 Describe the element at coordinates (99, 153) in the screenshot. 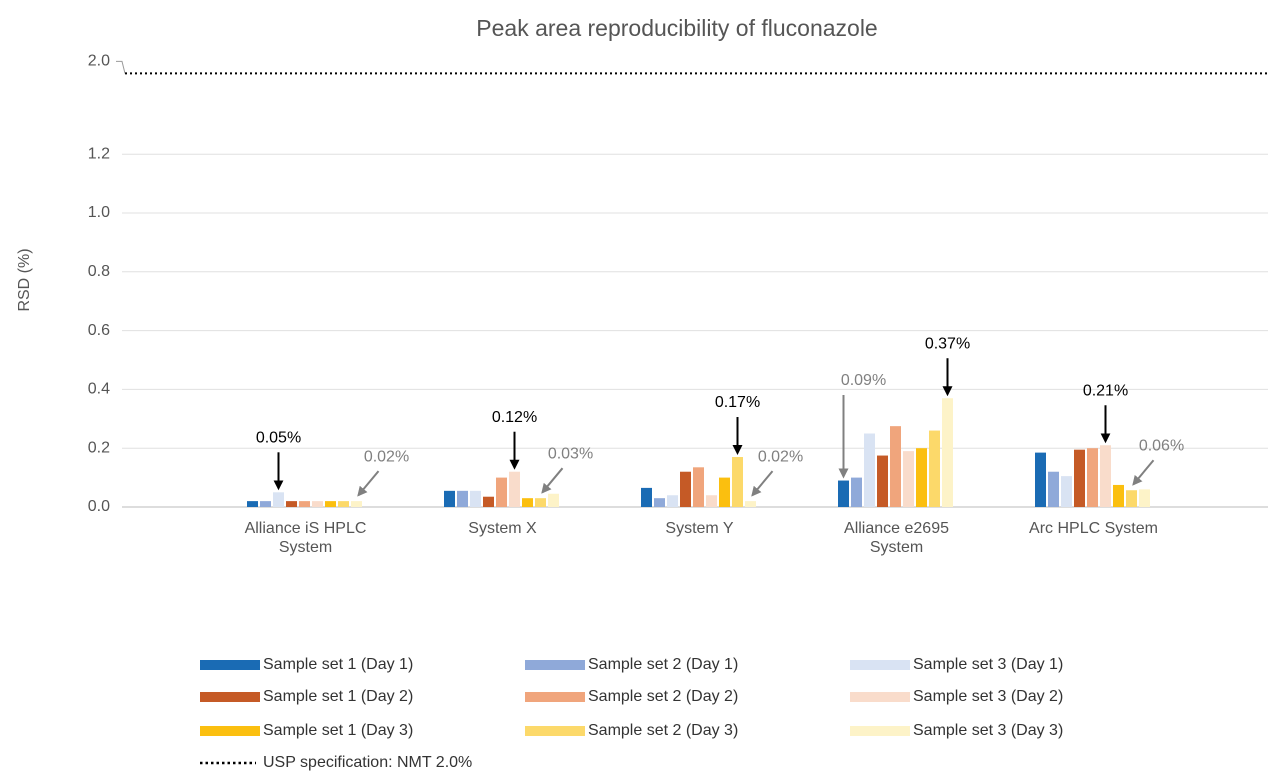

I see `y-tick-label: 1.2` at that location.